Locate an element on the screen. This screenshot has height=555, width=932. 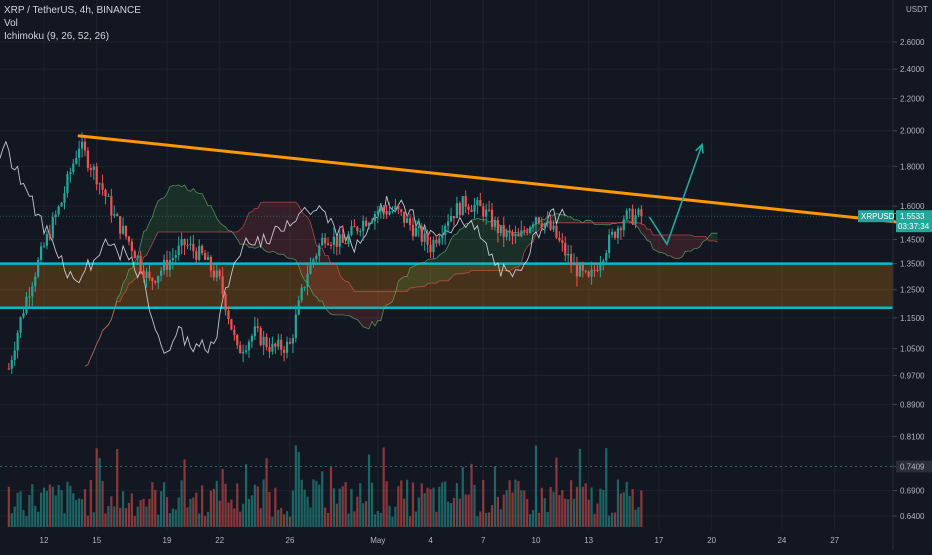
symbol-title: XRP / TetherUS, 4h, BINANCE is located at coordinates (72, 10).